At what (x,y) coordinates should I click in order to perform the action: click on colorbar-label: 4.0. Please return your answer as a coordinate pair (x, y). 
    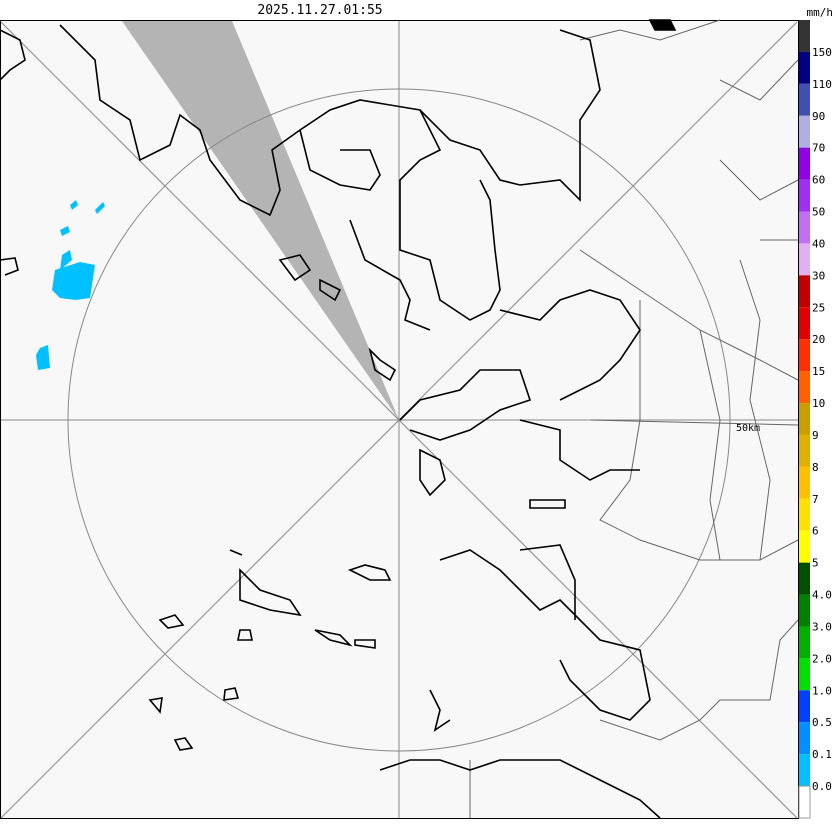
    Looking at the image, I should click on (822, 595).